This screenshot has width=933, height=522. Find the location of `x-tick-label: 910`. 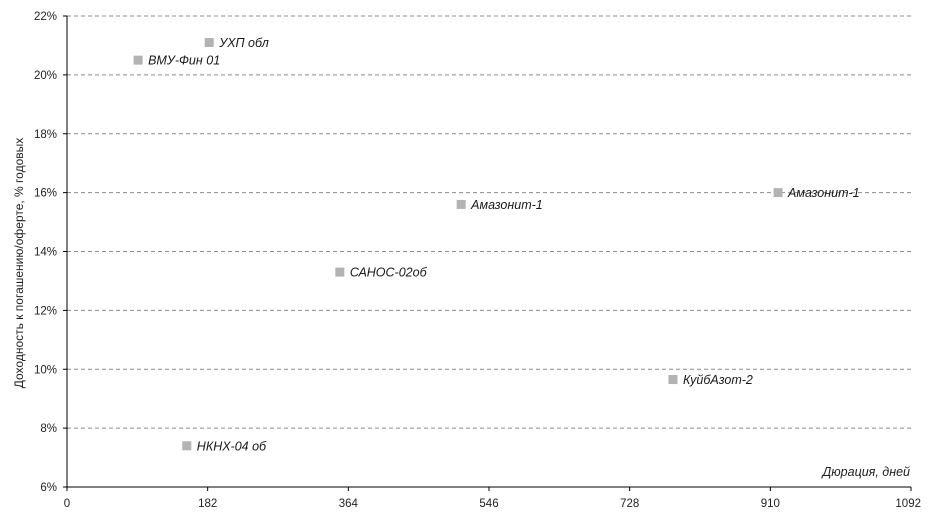

x-tick-label: 910 is located at coordinates (770, 504).